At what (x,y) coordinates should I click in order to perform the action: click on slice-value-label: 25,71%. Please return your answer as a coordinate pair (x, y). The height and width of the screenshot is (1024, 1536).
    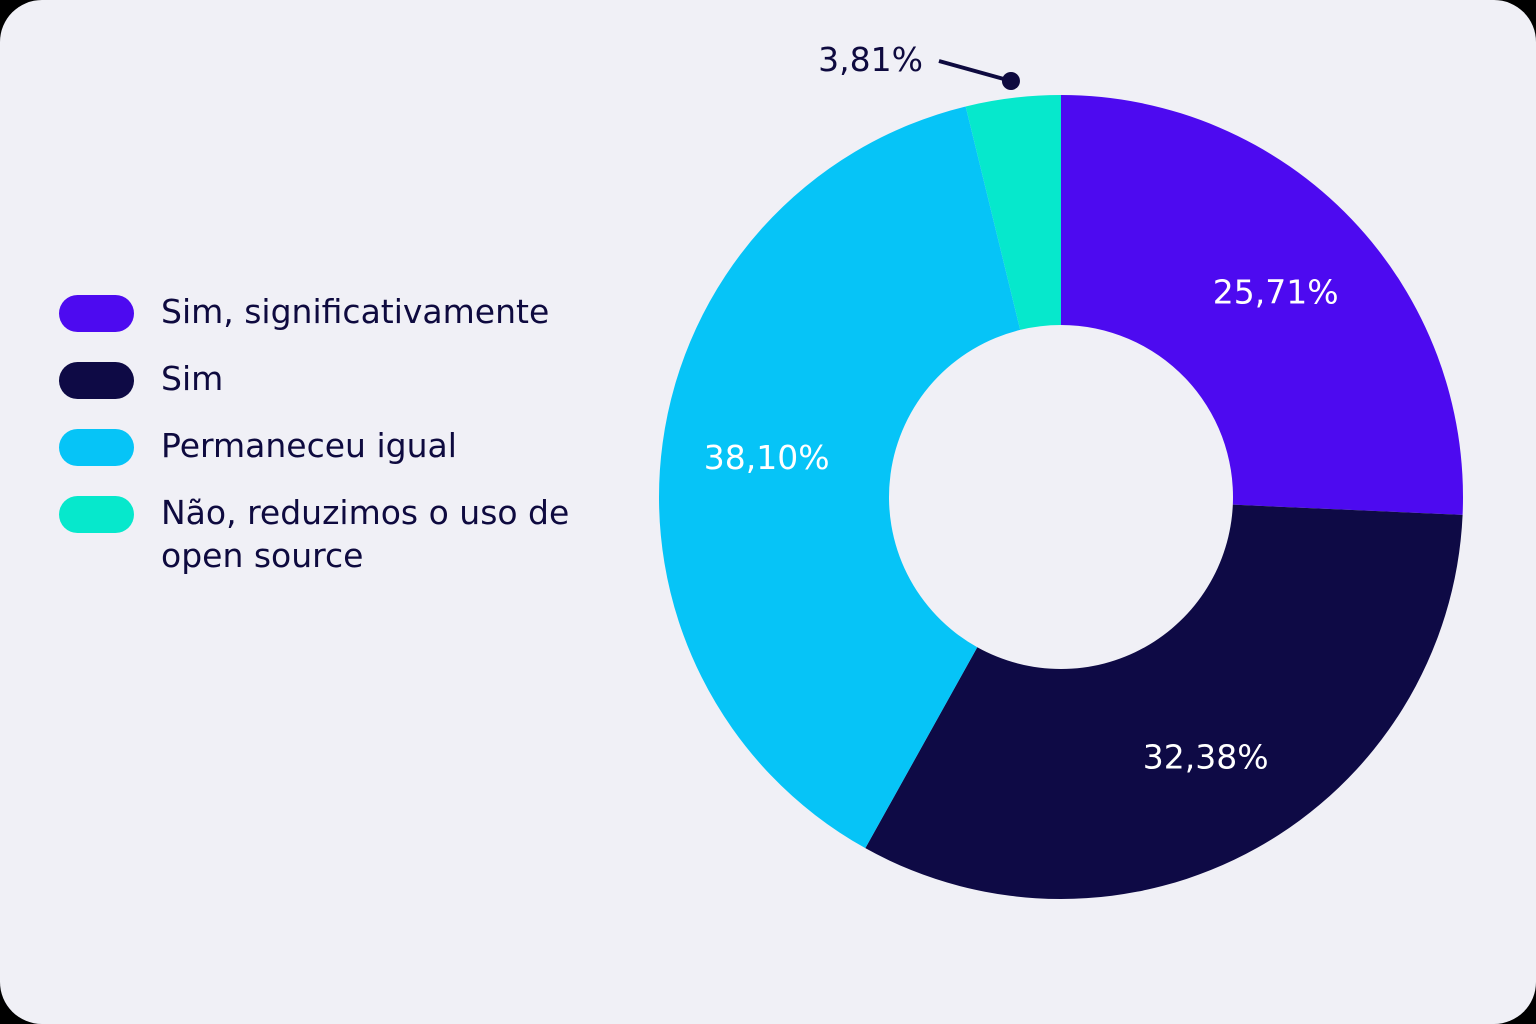
    Looking at the image, I should click on (1276, 292).